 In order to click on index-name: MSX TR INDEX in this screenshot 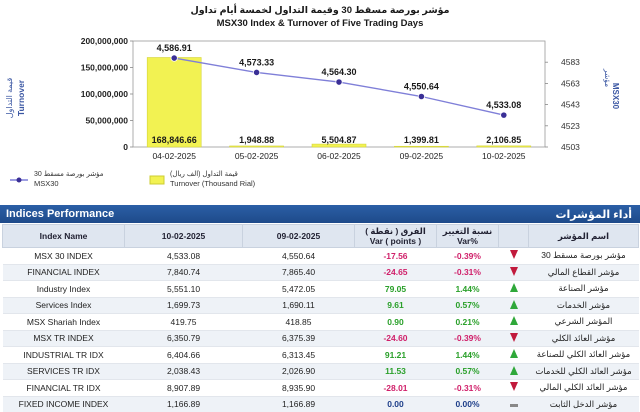, I will do `click(63, 338)`.